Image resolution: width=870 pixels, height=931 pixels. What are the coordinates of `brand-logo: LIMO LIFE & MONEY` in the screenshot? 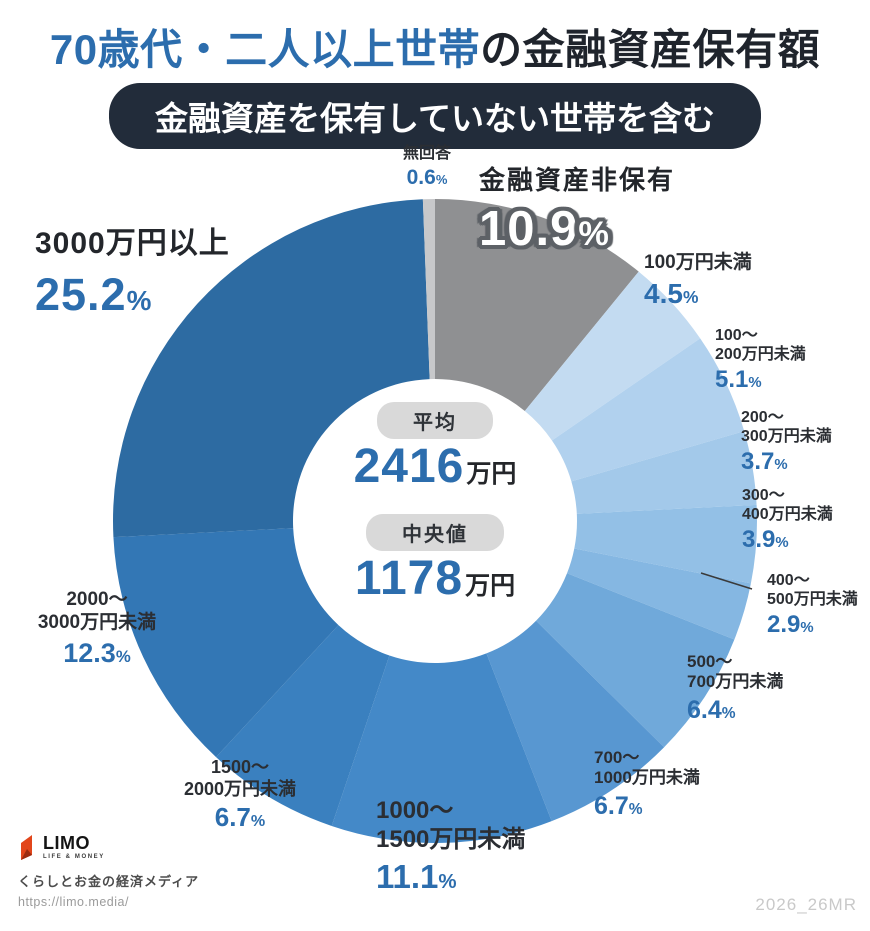 It's located at (108, 847).